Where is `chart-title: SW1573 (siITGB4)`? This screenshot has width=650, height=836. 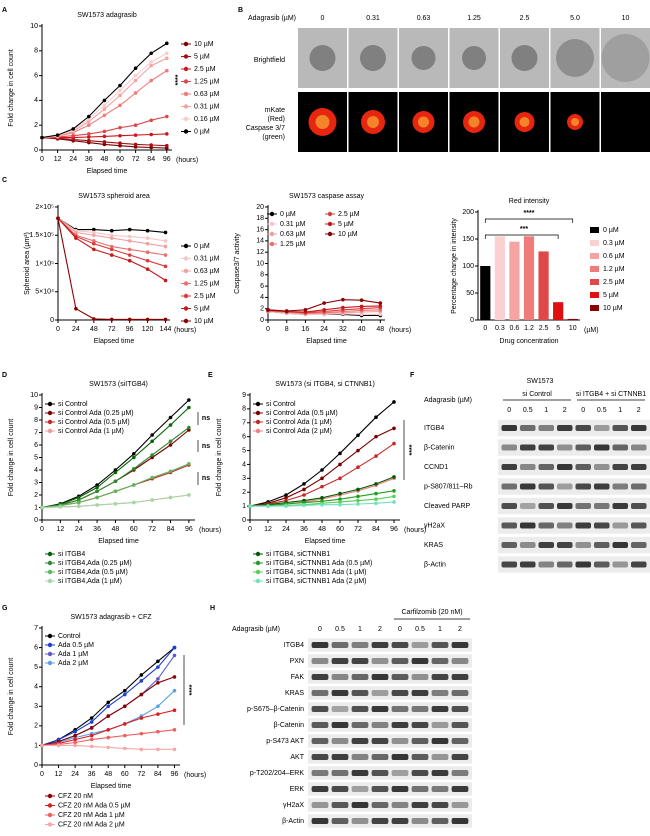 chart-title: SW1573 (siITGB4) is located at coordinates (118, 384).